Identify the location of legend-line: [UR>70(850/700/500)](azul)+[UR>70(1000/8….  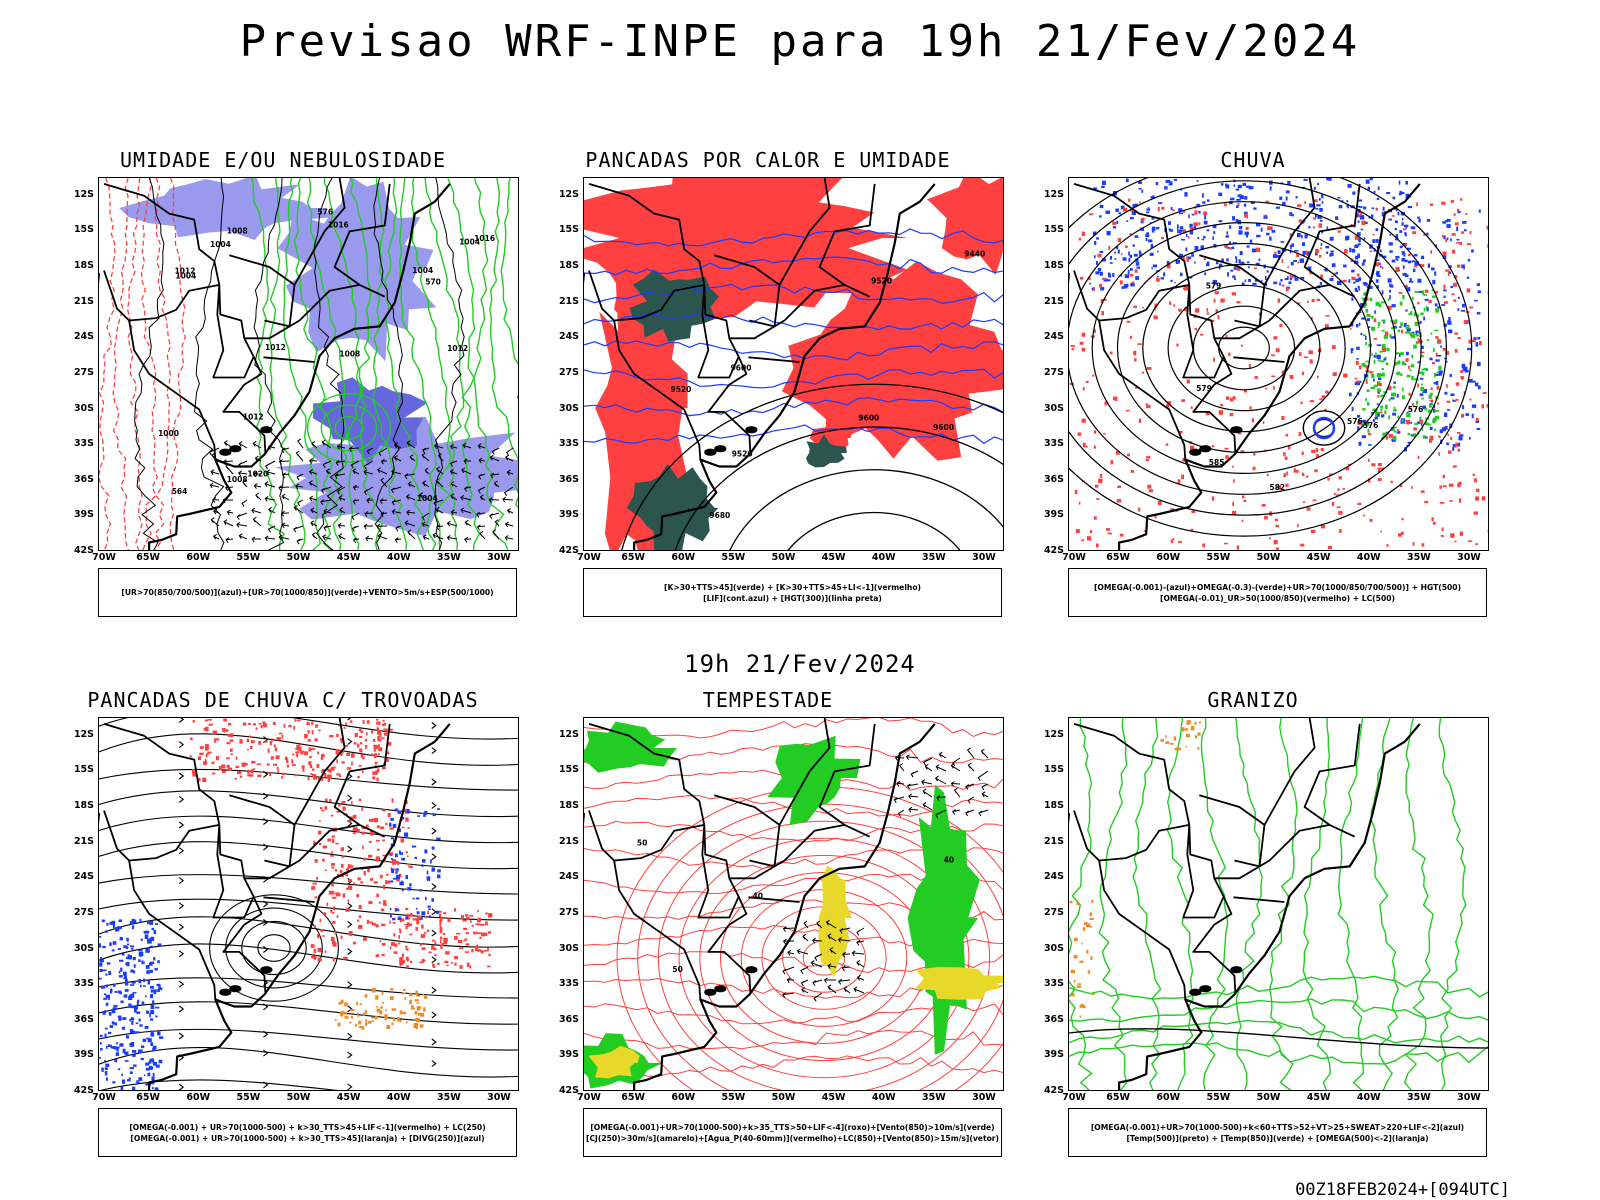
(307, 592).